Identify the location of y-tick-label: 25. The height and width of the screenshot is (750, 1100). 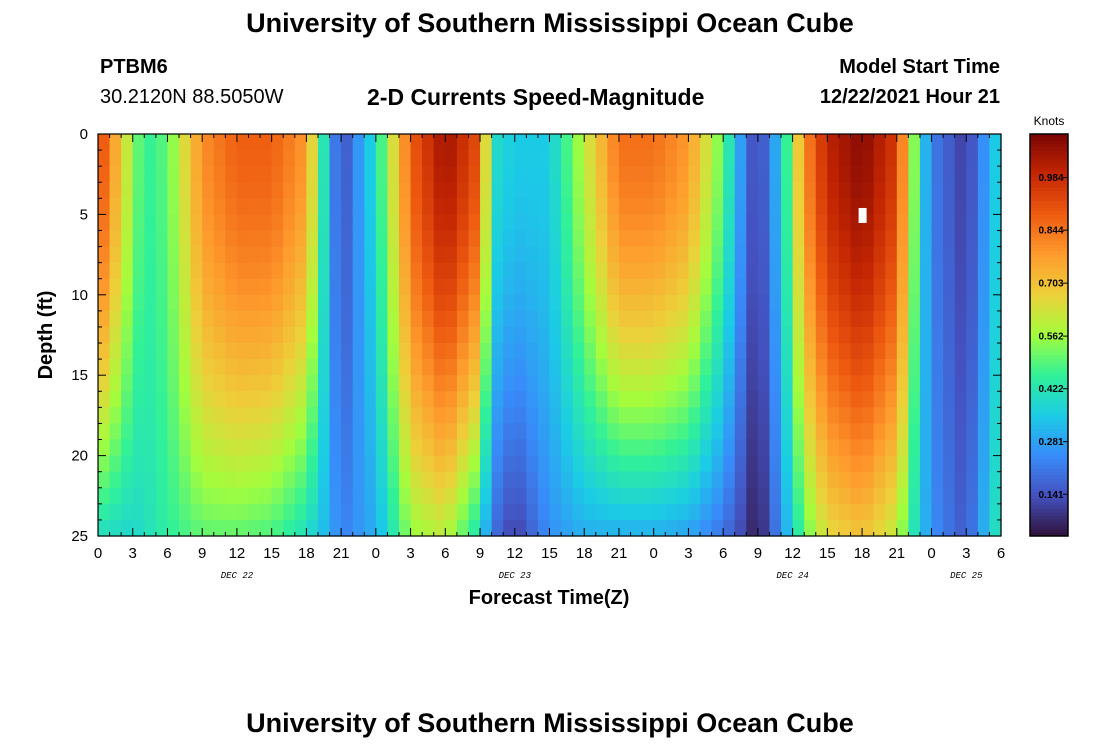
(79, 536).